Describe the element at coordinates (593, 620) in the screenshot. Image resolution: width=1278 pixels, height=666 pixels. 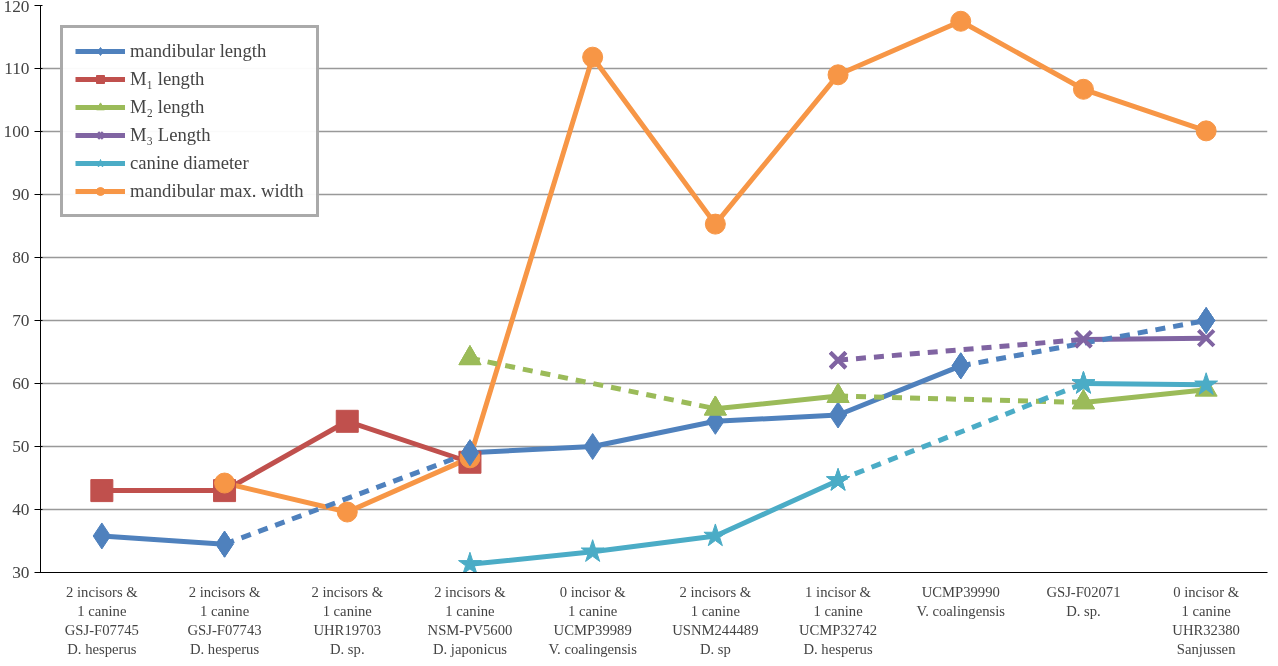
I see `x-tick-label: 0 incisor & 1 canine UCMP39989 V. coalingensis` at that location.